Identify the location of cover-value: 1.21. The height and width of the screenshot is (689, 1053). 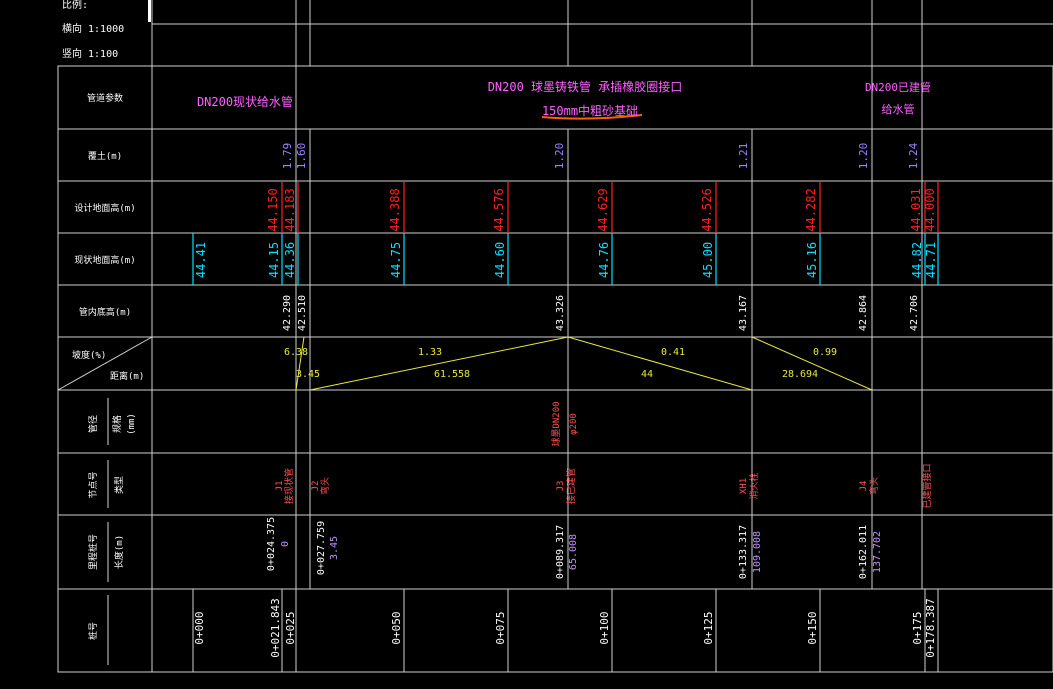
(743, 156).